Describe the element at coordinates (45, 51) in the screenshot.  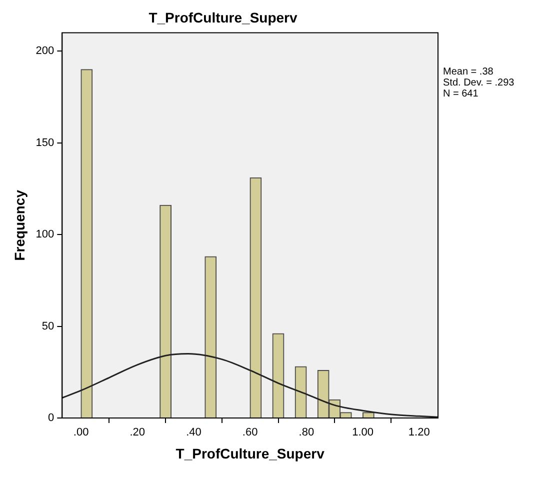
I see `y-tick-label: 200` at that location.